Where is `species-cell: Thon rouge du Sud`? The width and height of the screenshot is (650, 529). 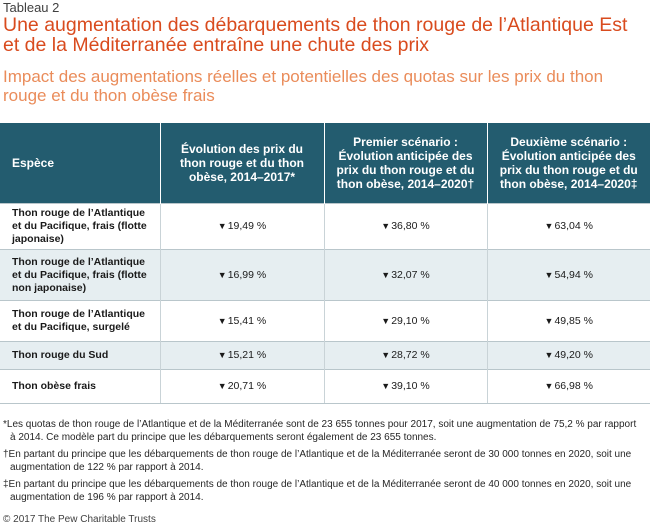 species-cell: Thon rouge du Sud is located at coordinates (80, 355).